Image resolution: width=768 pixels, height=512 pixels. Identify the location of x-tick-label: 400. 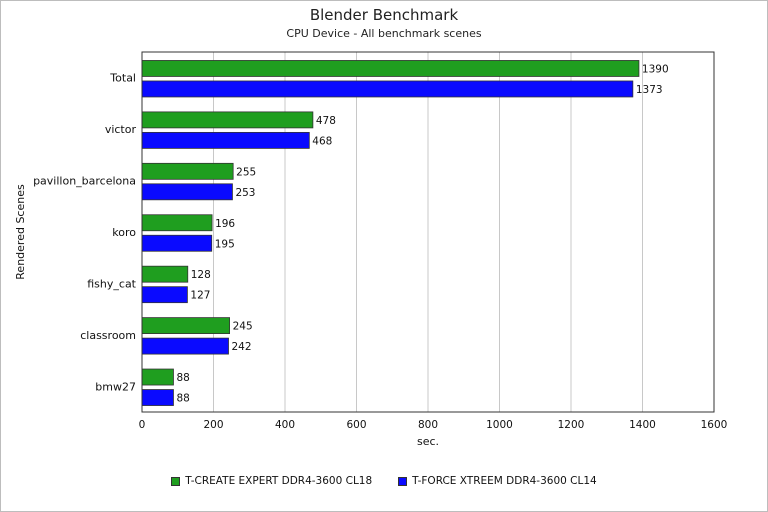
(285, 425).